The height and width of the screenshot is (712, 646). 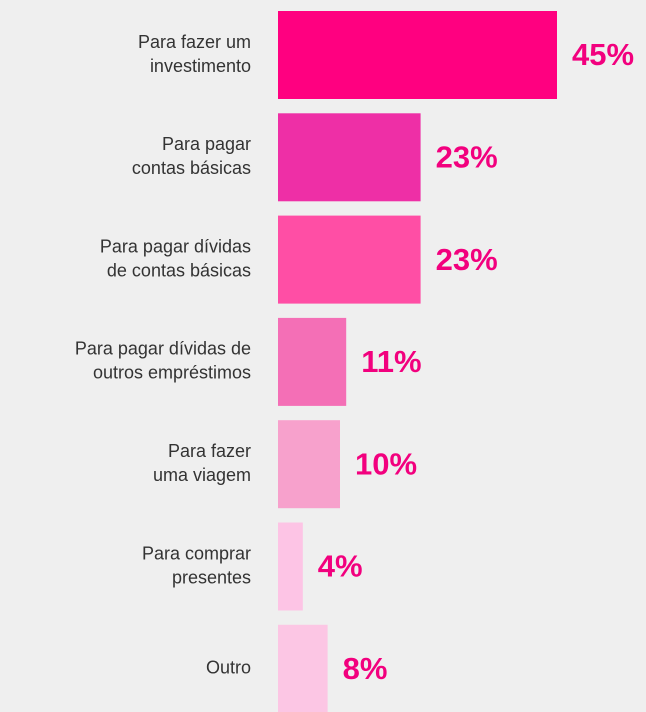 I want to click on category-label: Para comprar, so click(x=196, y=553).